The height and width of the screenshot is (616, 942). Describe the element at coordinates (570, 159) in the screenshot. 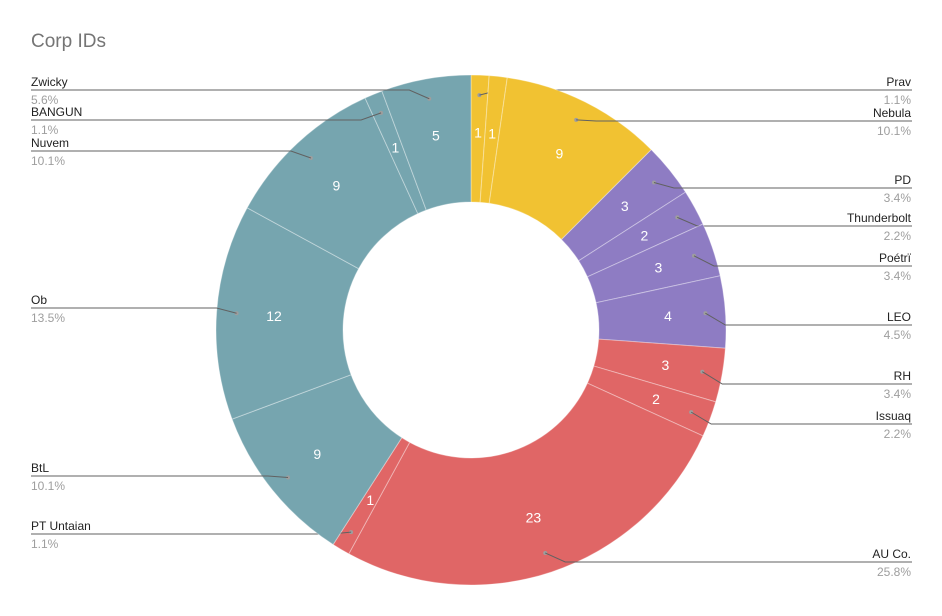

I see `slice-nebula` at that location.